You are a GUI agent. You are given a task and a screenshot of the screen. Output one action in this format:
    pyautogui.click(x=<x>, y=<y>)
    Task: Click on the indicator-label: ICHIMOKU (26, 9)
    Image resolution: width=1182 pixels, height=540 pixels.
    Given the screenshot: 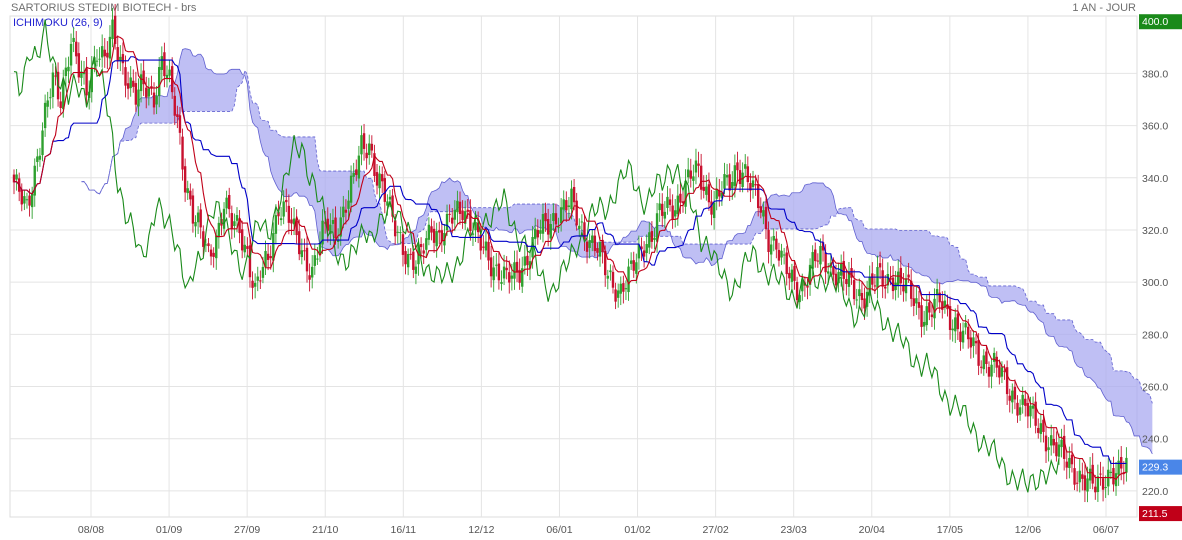 What is the action you would take?
    pyautogui.click(x=58, y=23)
    